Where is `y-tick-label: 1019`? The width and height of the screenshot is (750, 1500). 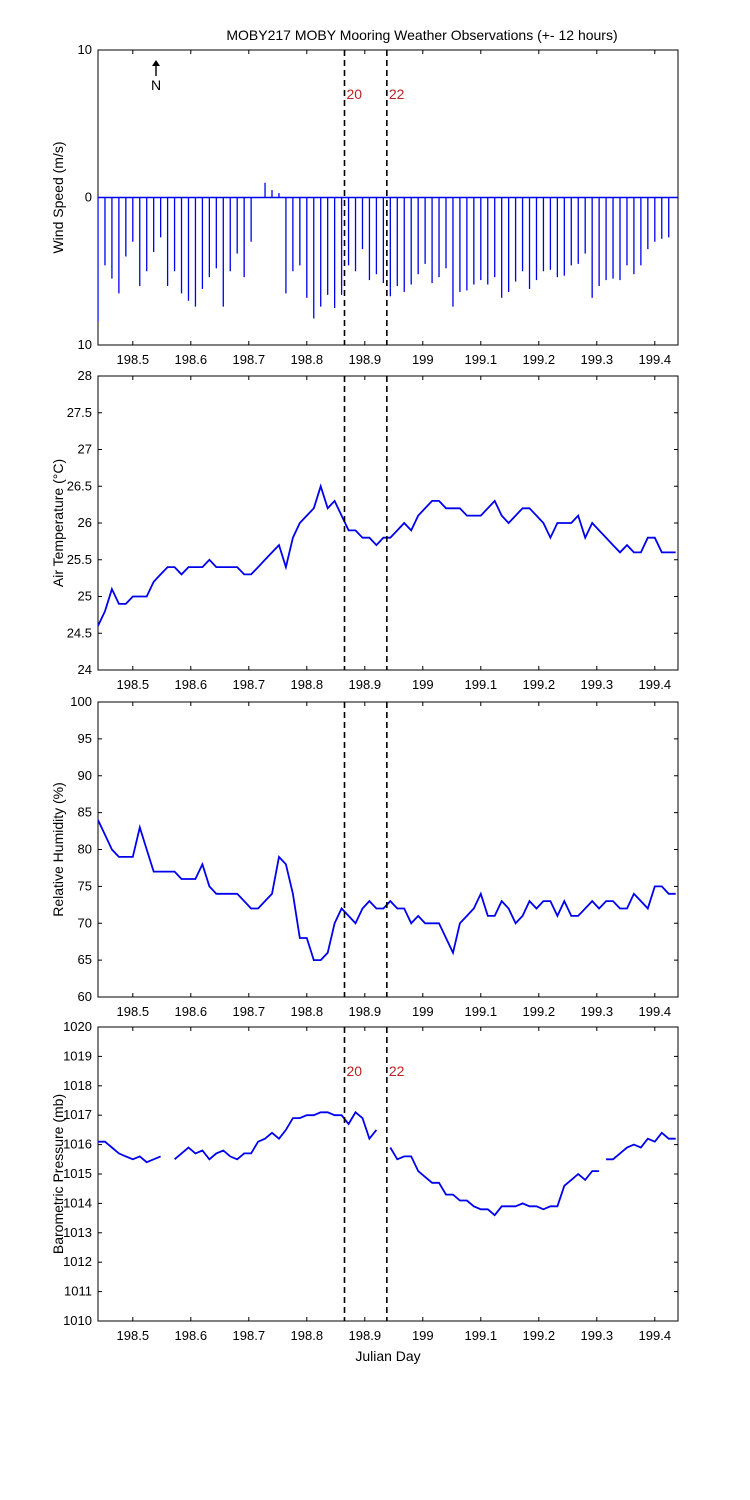
y-tick-label: 1019 is located at coordinates (77, 1055).